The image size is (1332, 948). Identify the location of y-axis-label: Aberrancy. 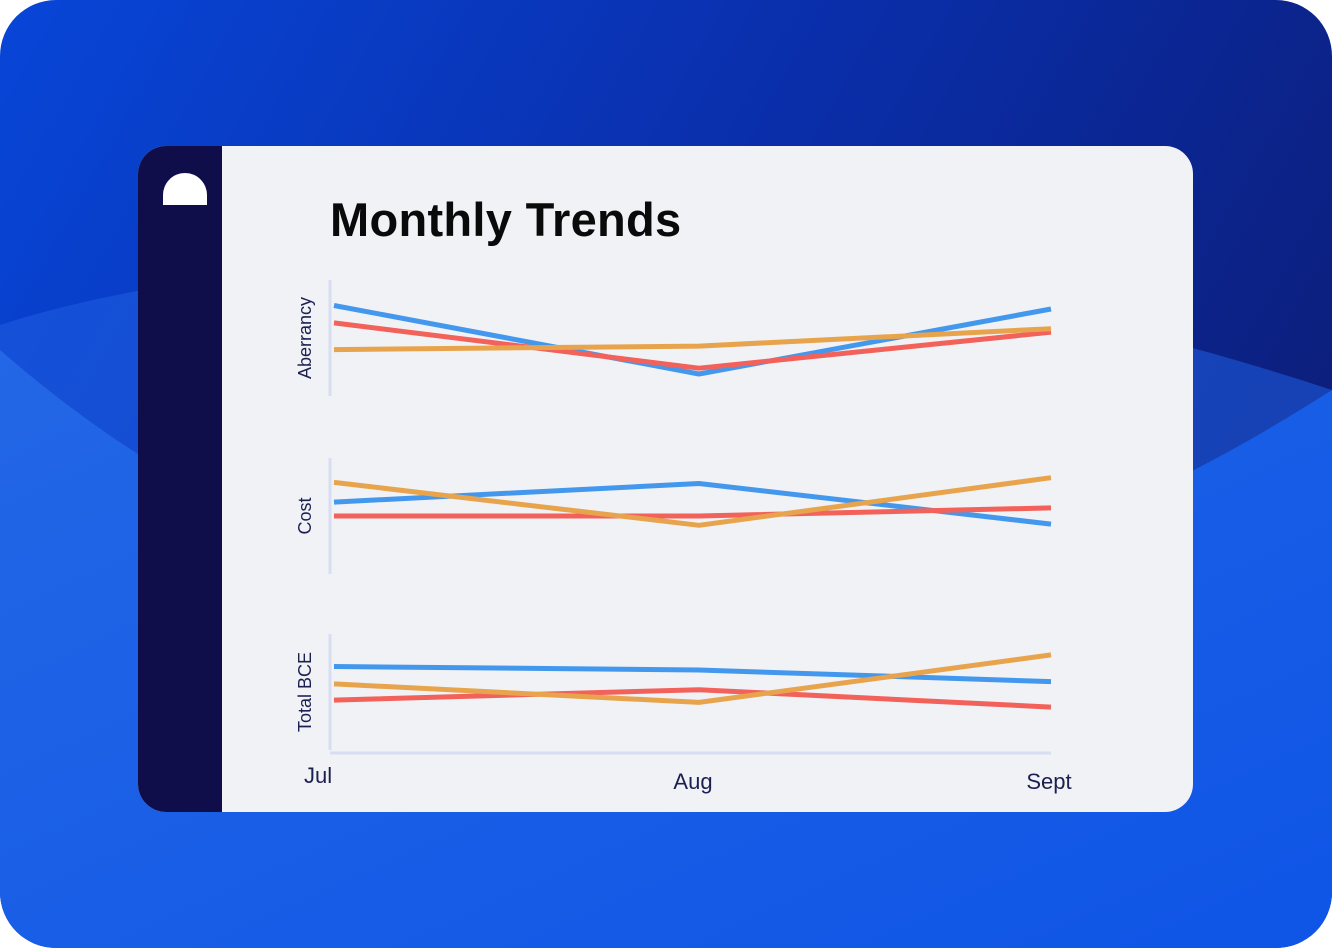
(305, 338).